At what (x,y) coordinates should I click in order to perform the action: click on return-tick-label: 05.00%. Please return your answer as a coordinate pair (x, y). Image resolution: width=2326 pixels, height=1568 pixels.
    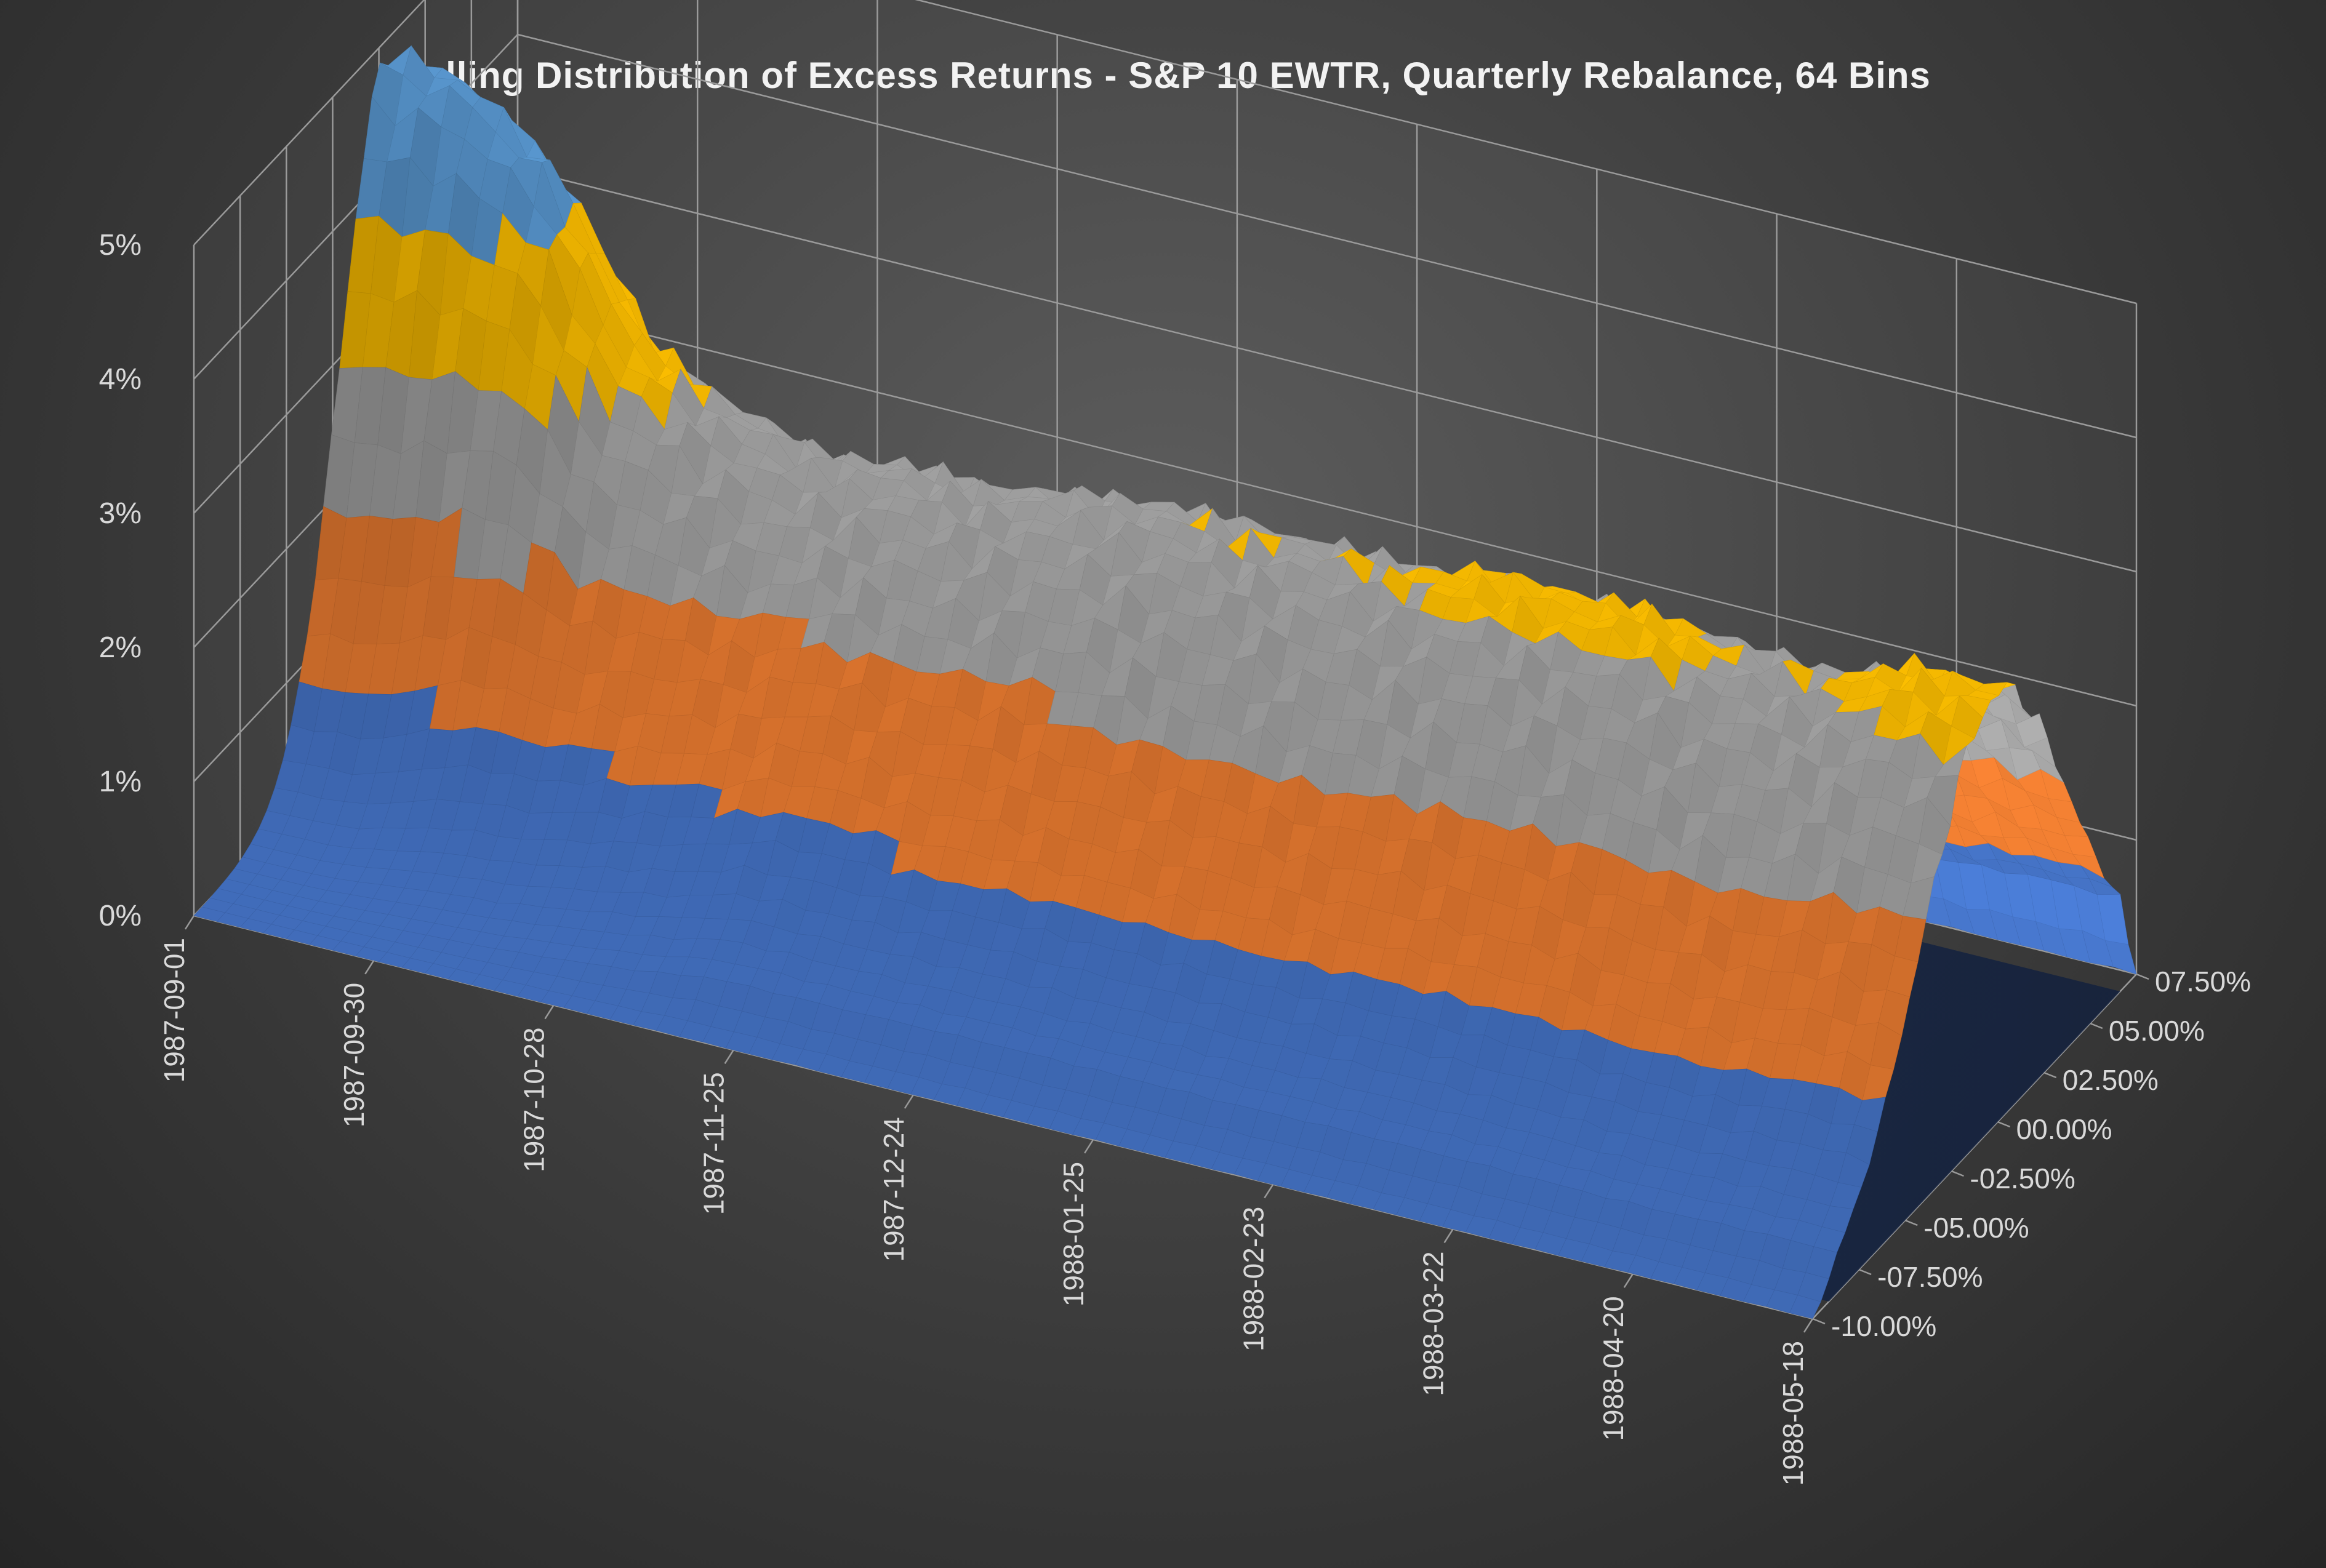
    Looking at the image, I should click on (2157, 1031).